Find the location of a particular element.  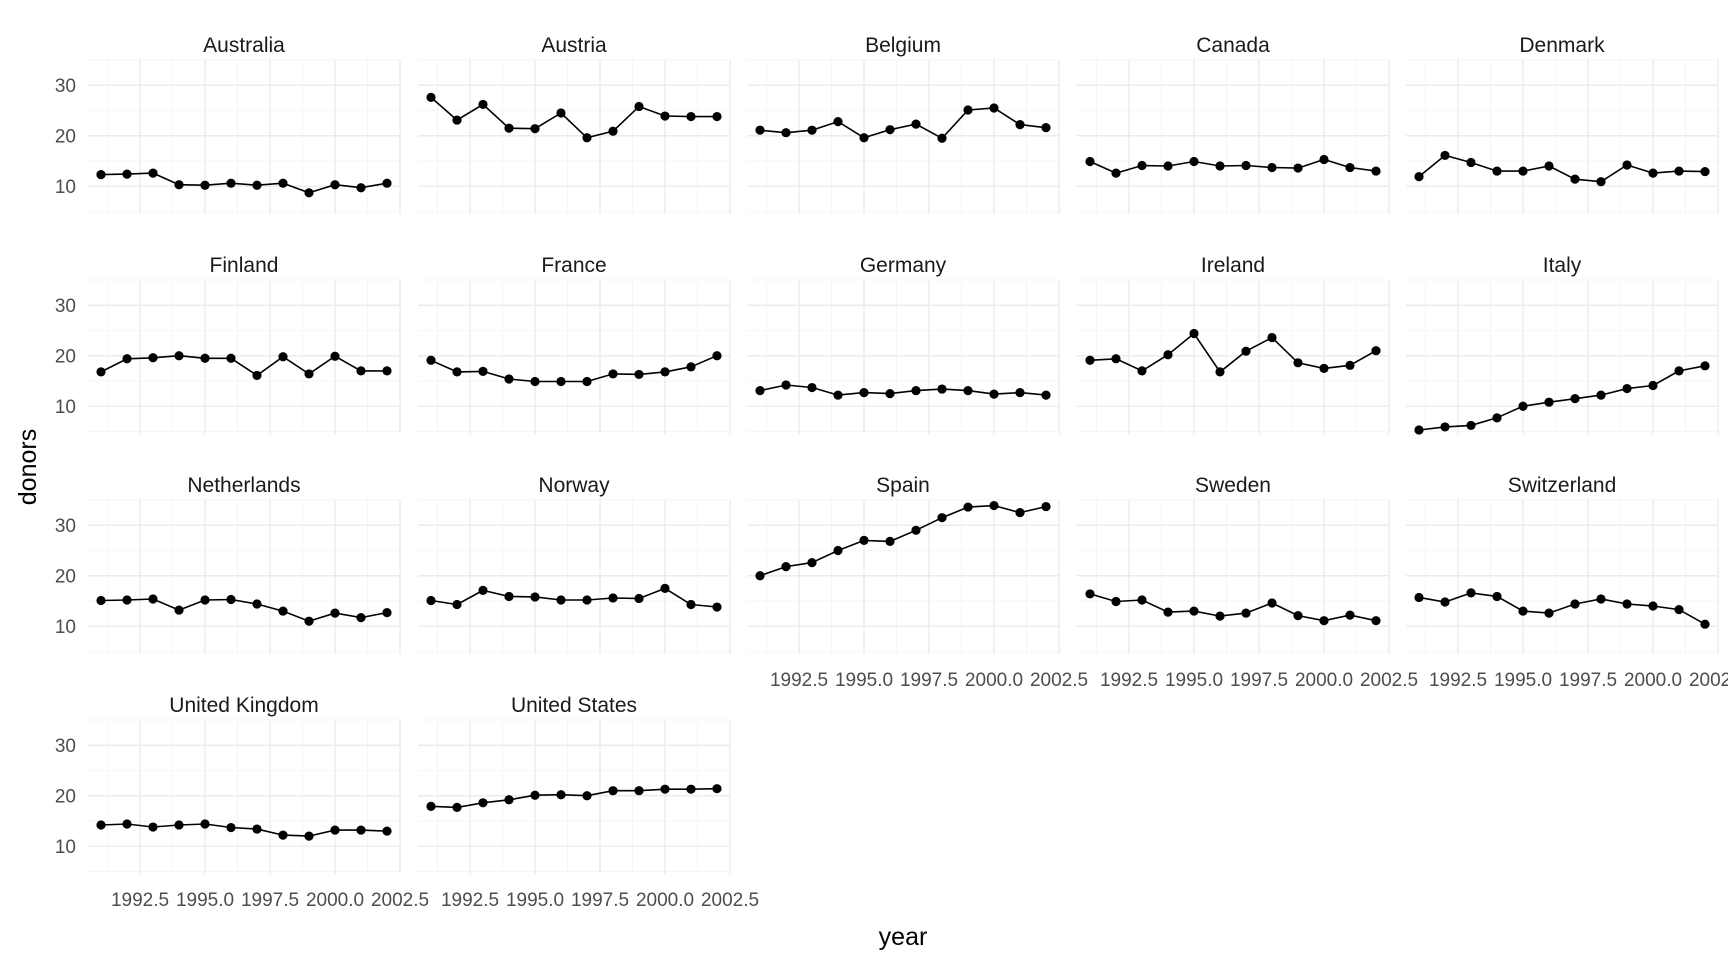

facet-panel-austria: Austria is located at coordinates (574, 124).